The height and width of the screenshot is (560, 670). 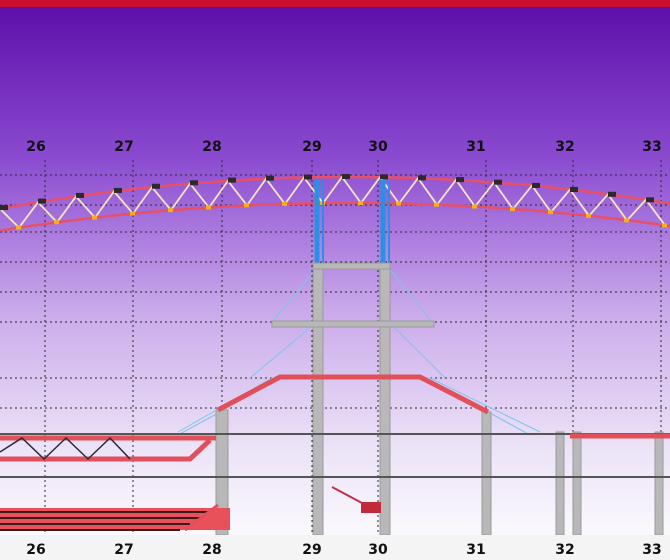 I want to click on base-detail, so click(x=356, y=499).